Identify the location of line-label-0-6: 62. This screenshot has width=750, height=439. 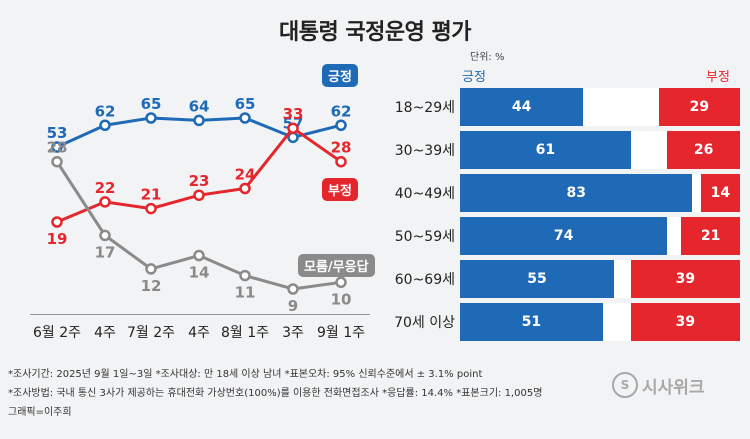
(341, 111).